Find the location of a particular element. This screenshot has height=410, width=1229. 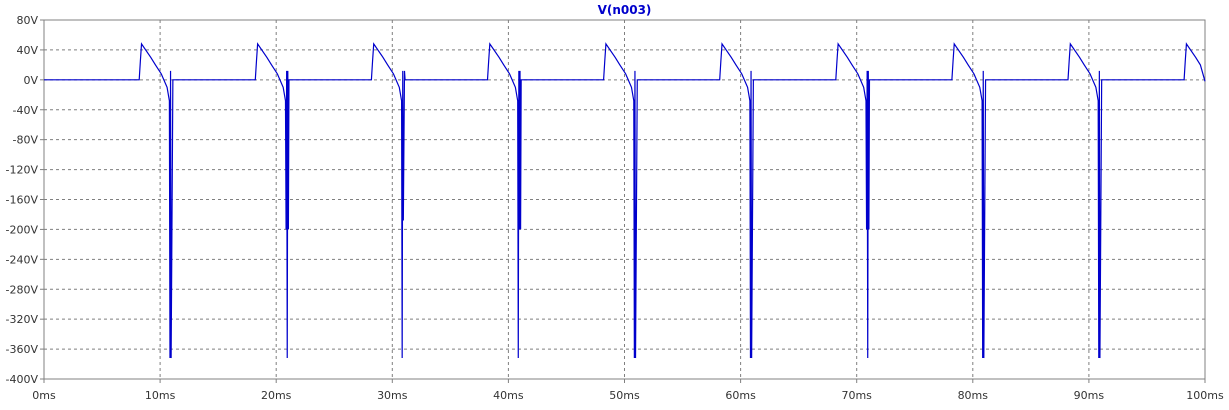

x-tick-label: 10ms is located at coordinates (160, 395).